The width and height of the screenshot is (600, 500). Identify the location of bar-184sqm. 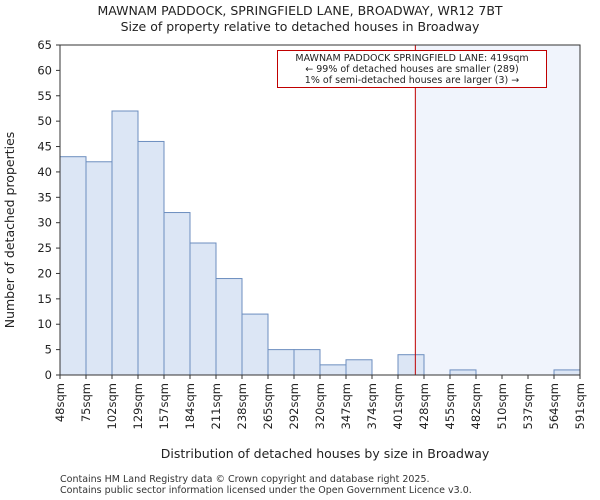
(203, 309).